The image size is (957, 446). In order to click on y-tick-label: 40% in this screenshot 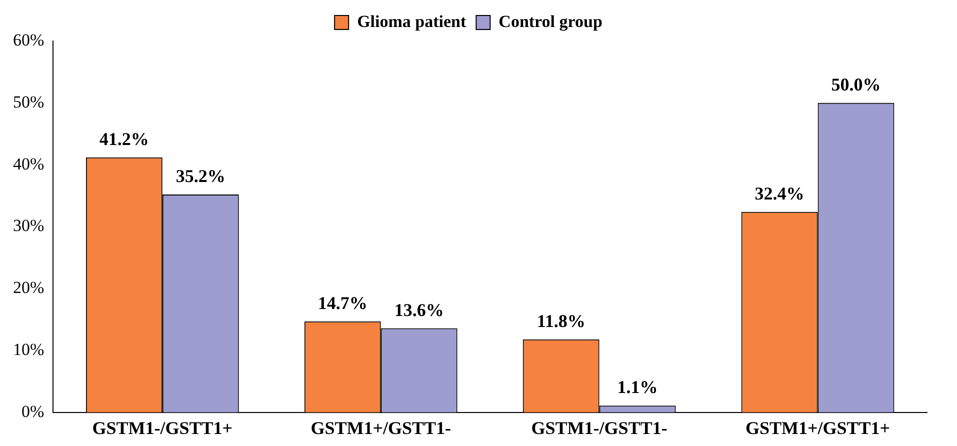, I will do `click(28, 164)`.